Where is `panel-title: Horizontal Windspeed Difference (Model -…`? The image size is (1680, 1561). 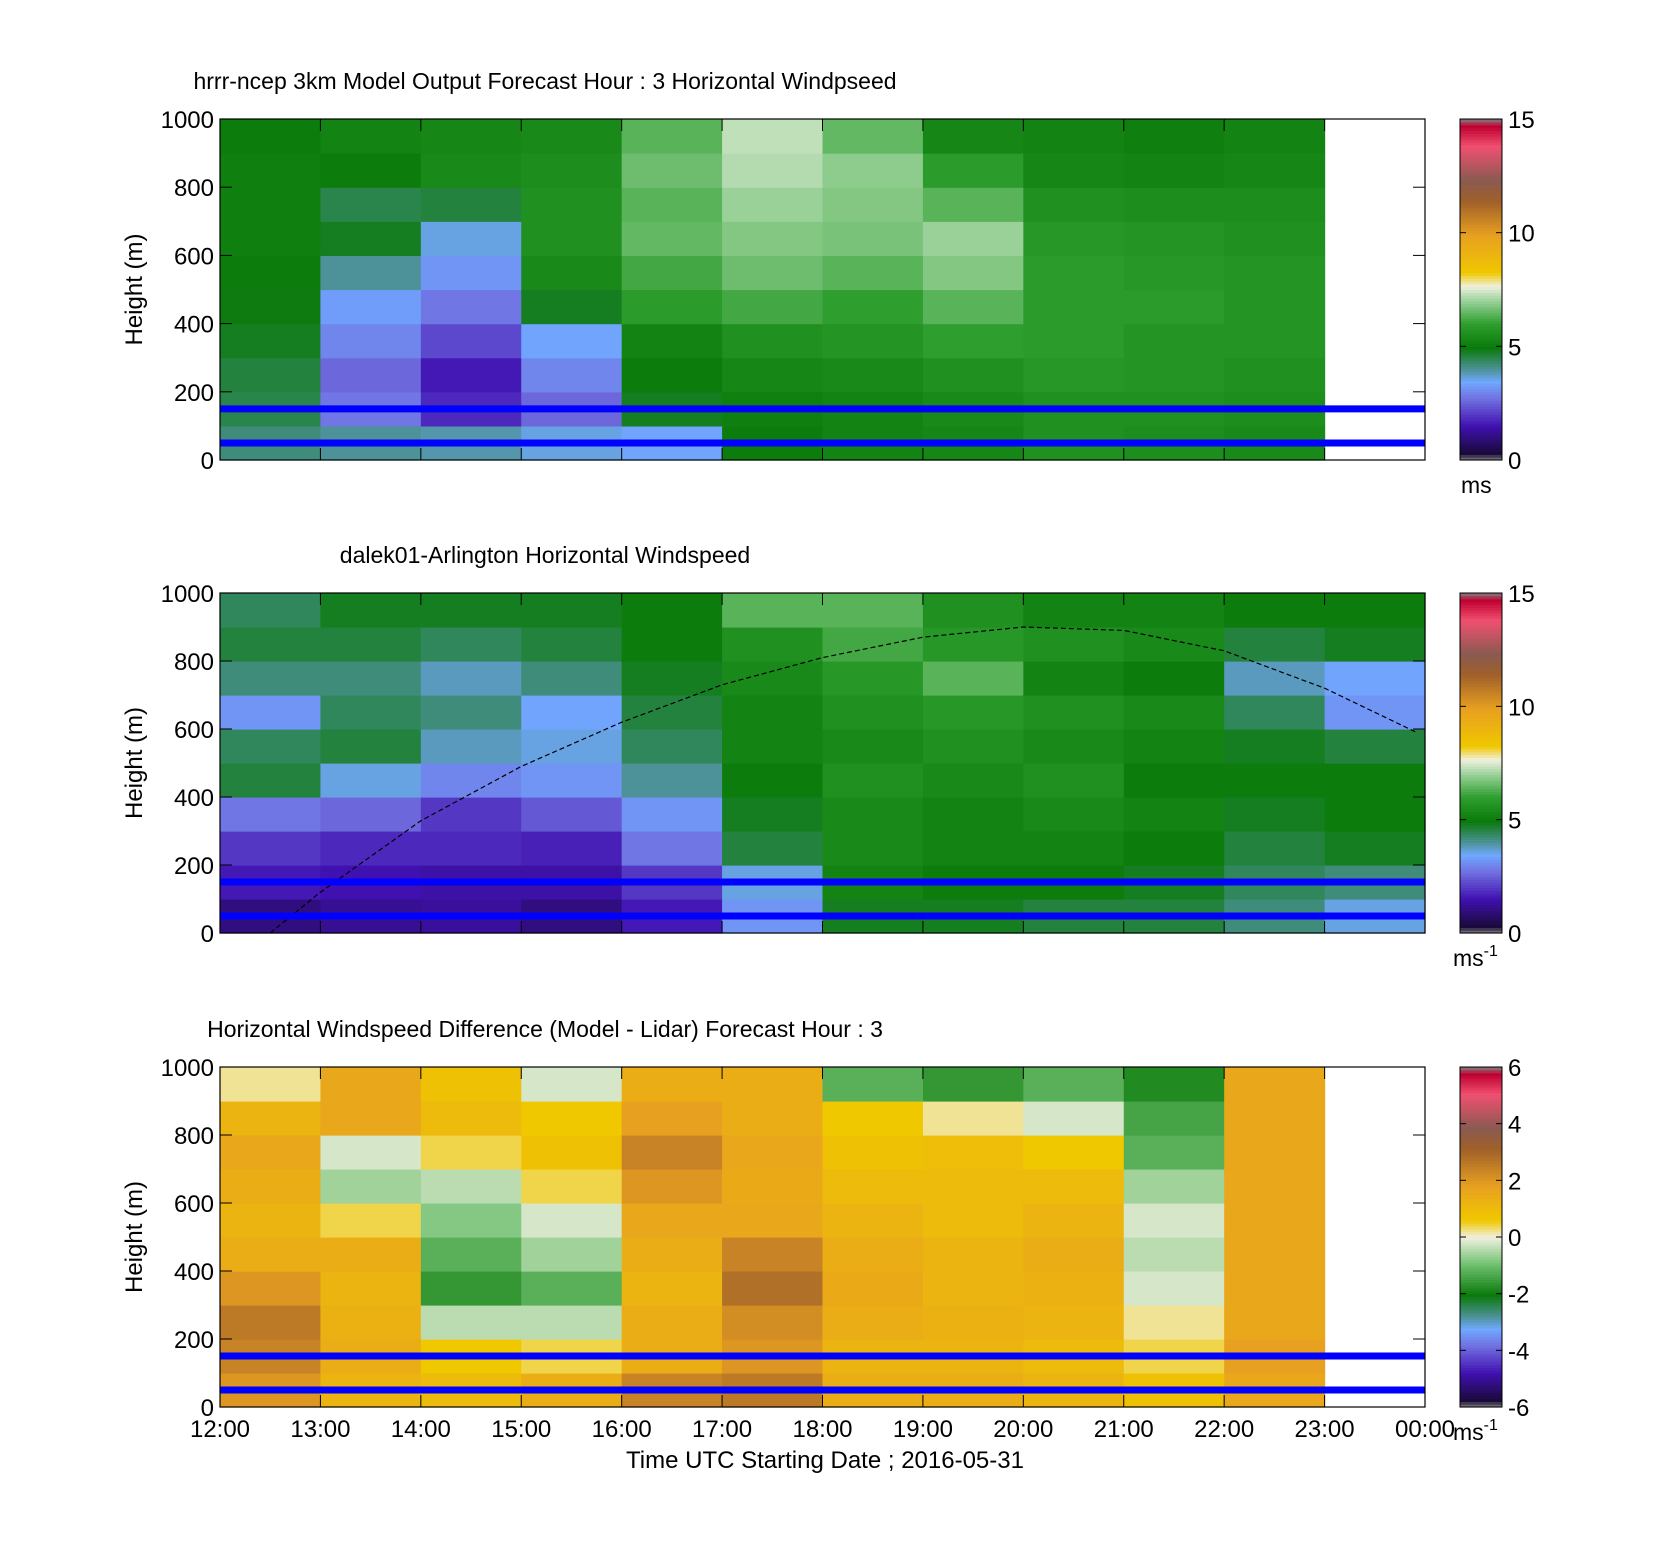 panel-title: Horizontal Windspeed Difference (Model -… is located at coordinates (545, 1029).